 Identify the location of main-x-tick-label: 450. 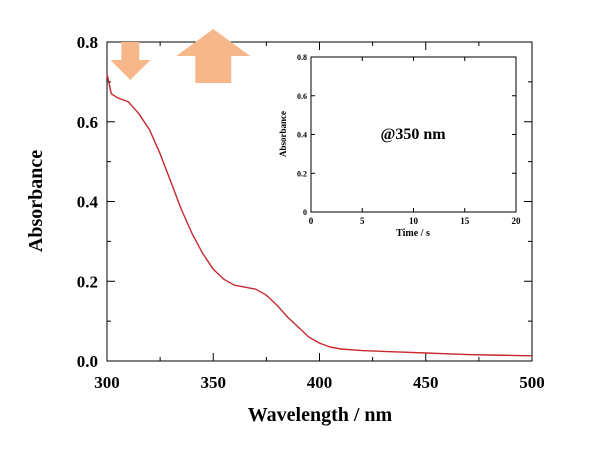
(426, 382).